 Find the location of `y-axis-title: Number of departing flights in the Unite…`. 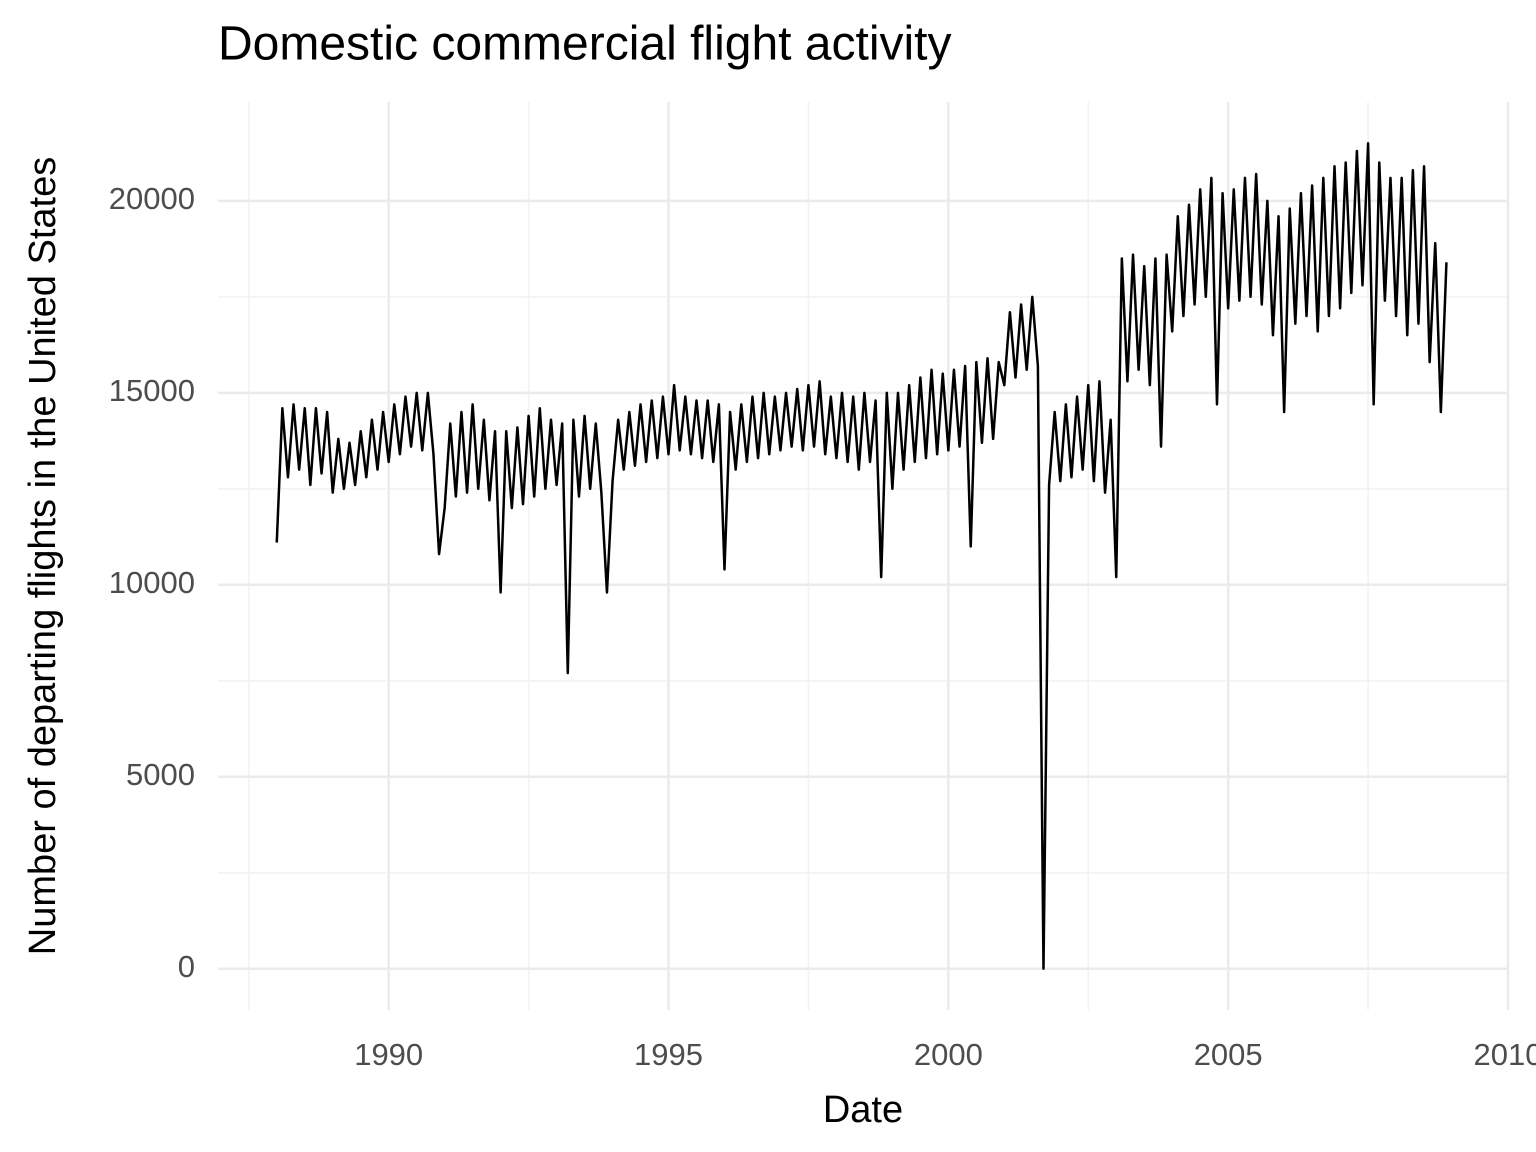

y-axis-title: Number of departing flights in the Unite… is located at coordinates (43, 556).